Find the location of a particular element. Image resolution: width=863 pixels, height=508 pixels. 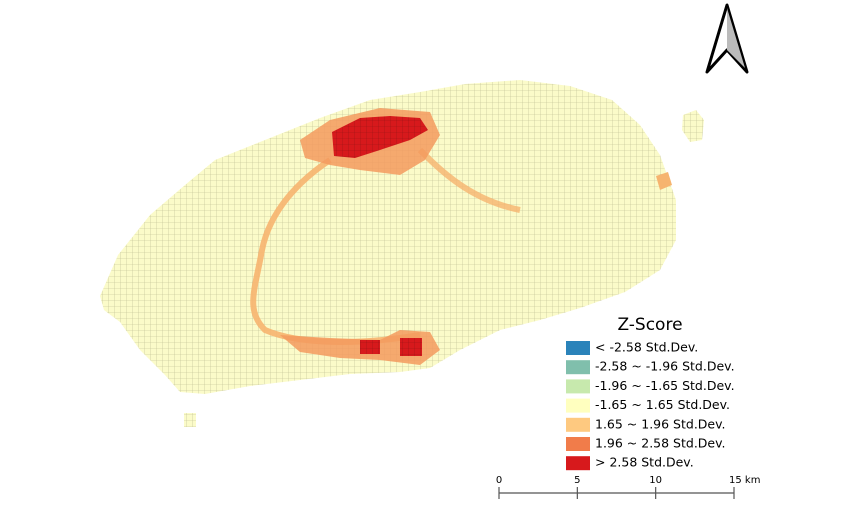

legend-label: < -2.58 Std.Dev. is located at coordinates (646, 347).